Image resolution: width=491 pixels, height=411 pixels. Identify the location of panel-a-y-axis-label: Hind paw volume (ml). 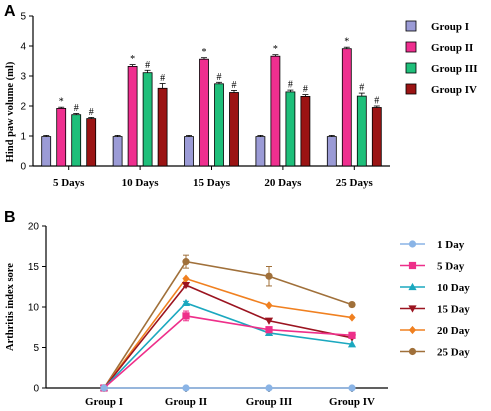
(10, 111).